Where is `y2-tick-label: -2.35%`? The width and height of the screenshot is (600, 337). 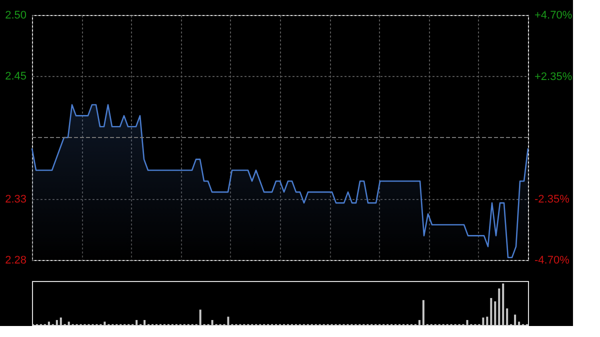
y2-tick-label: -2.35% is located at coordinates (552, 199).